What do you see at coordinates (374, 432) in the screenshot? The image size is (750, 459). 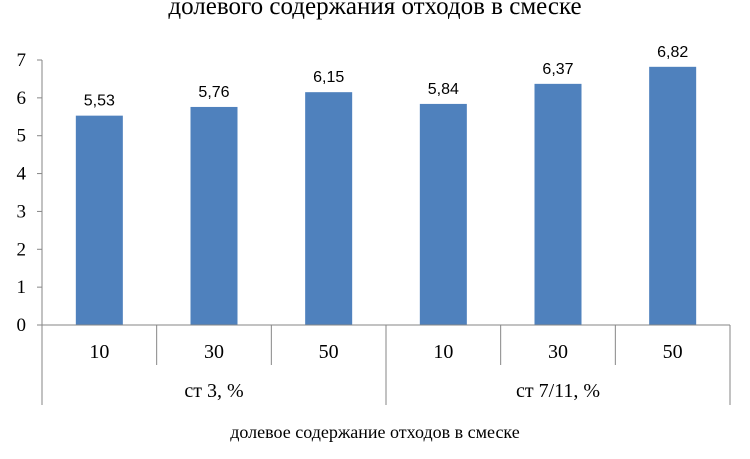 I see `x-axis-label: долевое содержание отходов в смеске` at bounding box center [374, 432].